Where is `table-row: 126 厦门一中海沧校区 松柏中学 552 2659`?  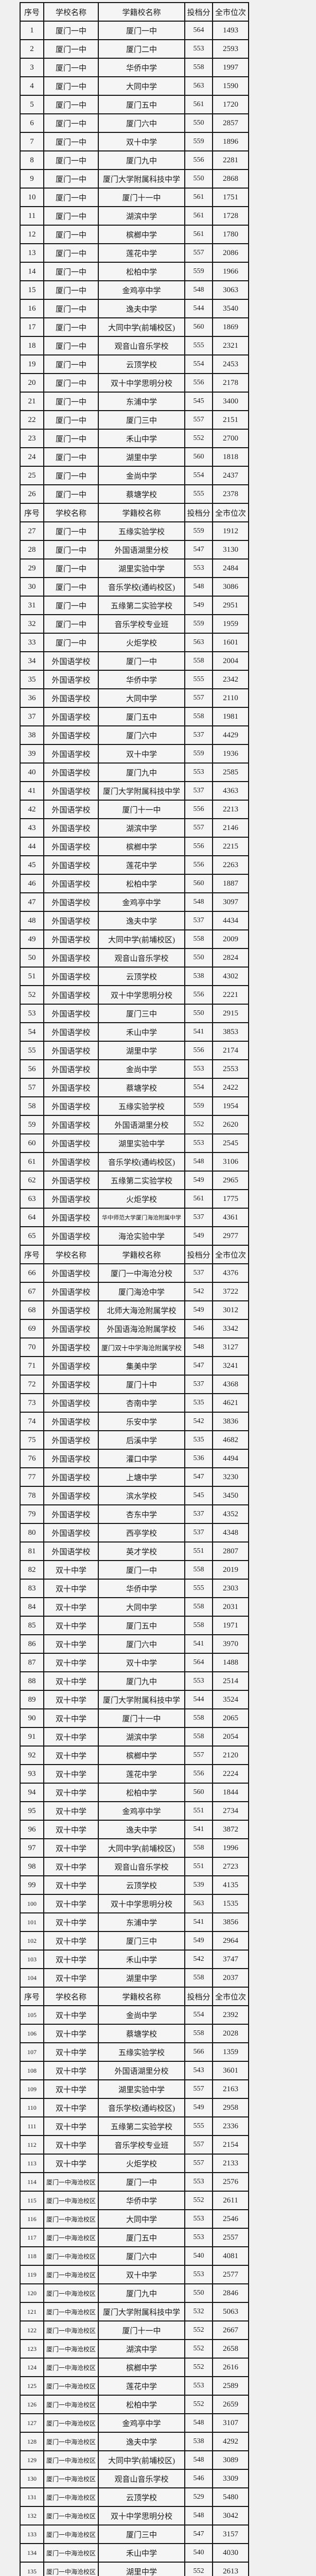
table-row: 126 厦门一中海沧校区 松柏中学 552 2659 is located at coordinates (134, 2404).